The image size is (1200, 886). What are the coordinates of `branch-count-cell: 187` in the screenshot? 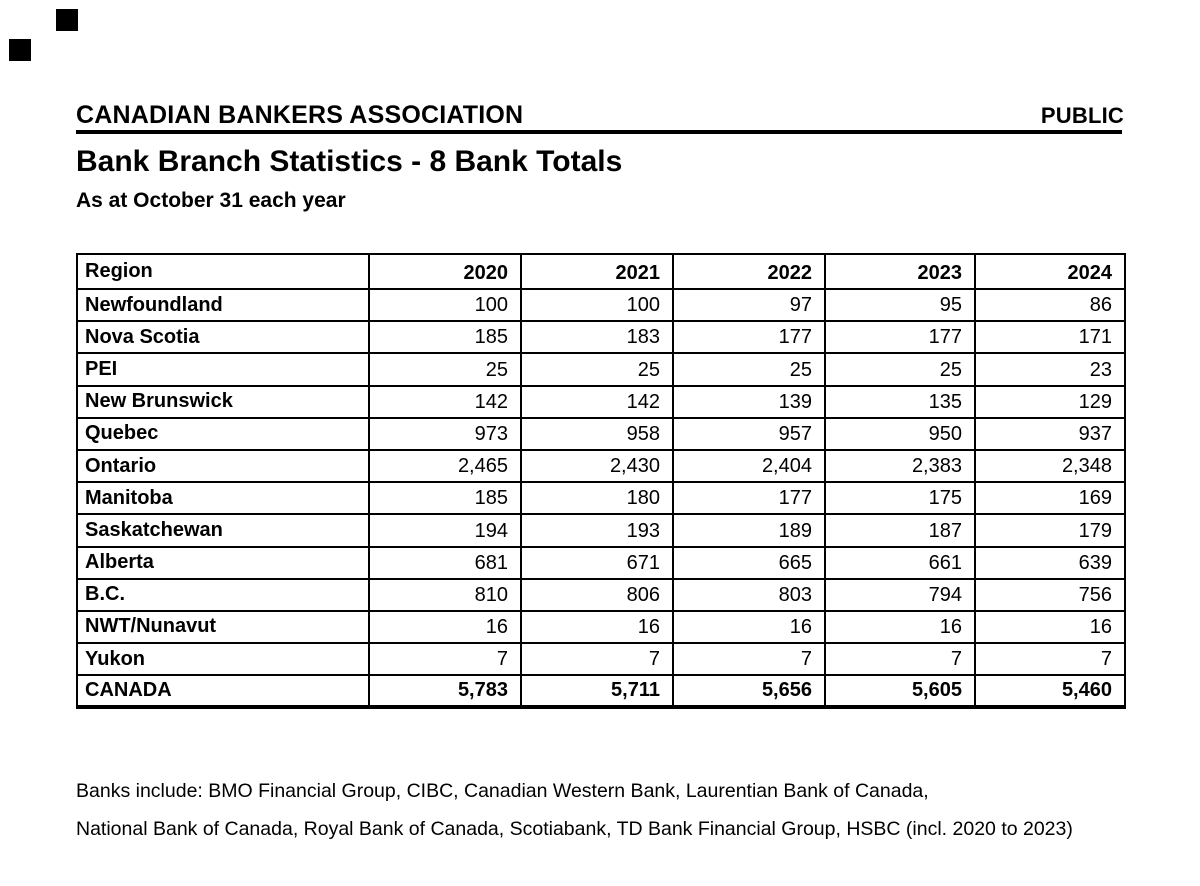 It's located at (900, 530).